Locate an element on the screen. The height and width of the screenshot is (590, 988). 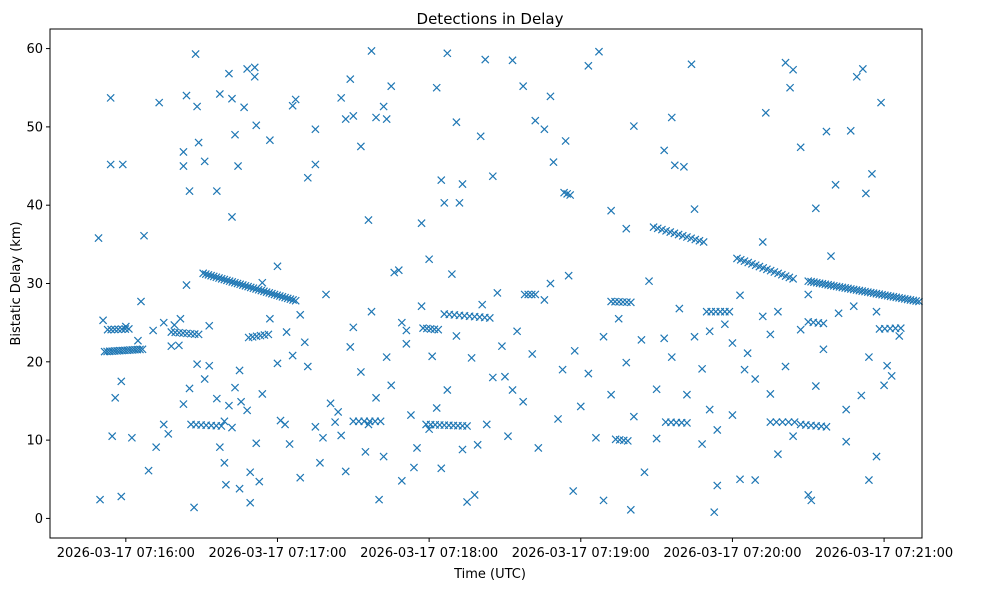
y-axis-label: Bistatic Delay (km) is located at coordinates (16, 283).